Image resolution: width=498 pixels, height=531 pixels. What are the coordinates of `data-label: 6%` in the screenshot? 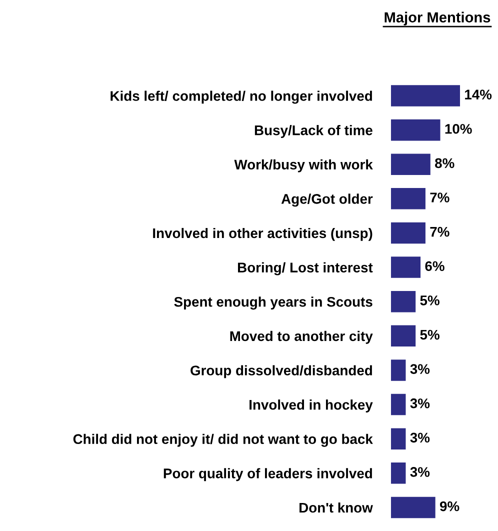 It's located at (434, 266).